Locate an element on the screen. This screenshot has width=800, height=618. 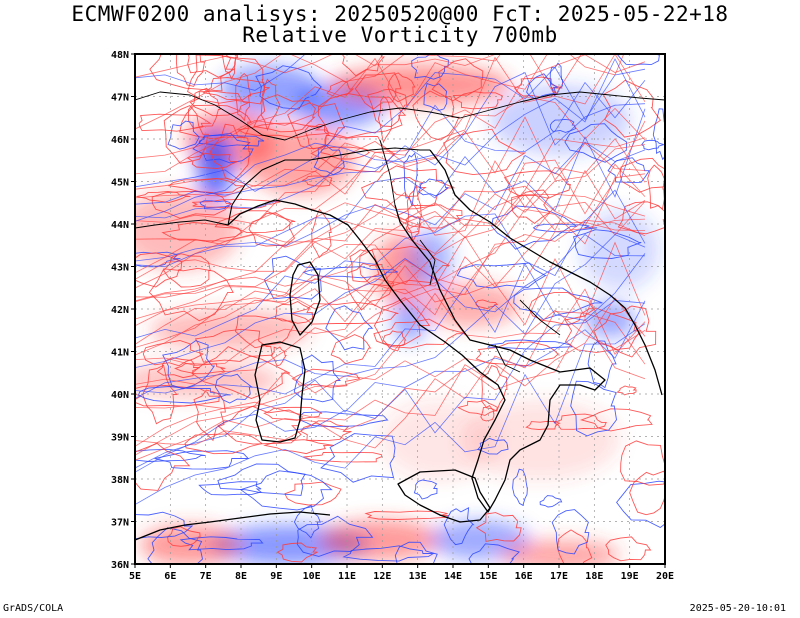
lon-tick-label: 7E is located at coordinates (206, 576).